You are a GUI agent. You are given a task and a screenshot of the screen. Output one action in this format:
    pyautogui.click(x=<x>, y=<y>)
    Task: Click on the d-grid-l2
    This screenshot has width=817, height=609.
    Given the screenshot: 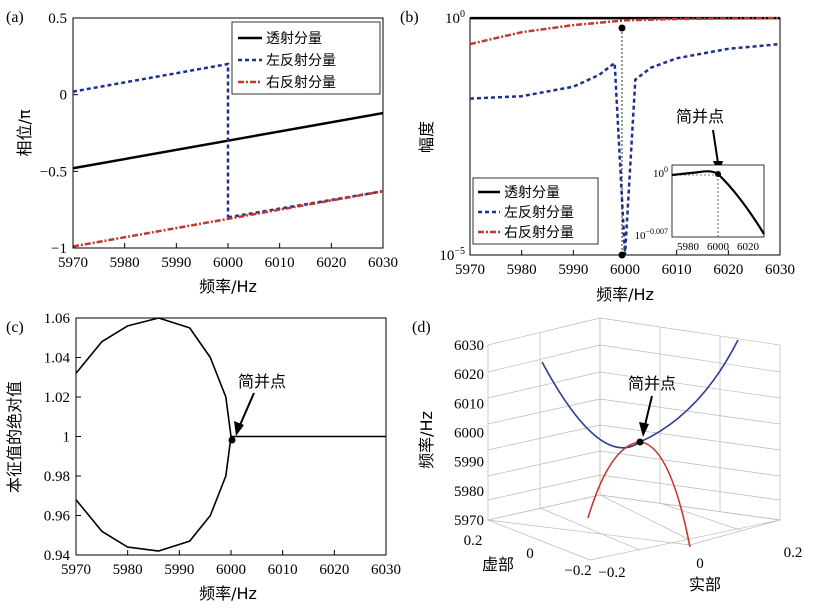 What is the action you would take?
    pyautogui.click(x=544, y=385)
    